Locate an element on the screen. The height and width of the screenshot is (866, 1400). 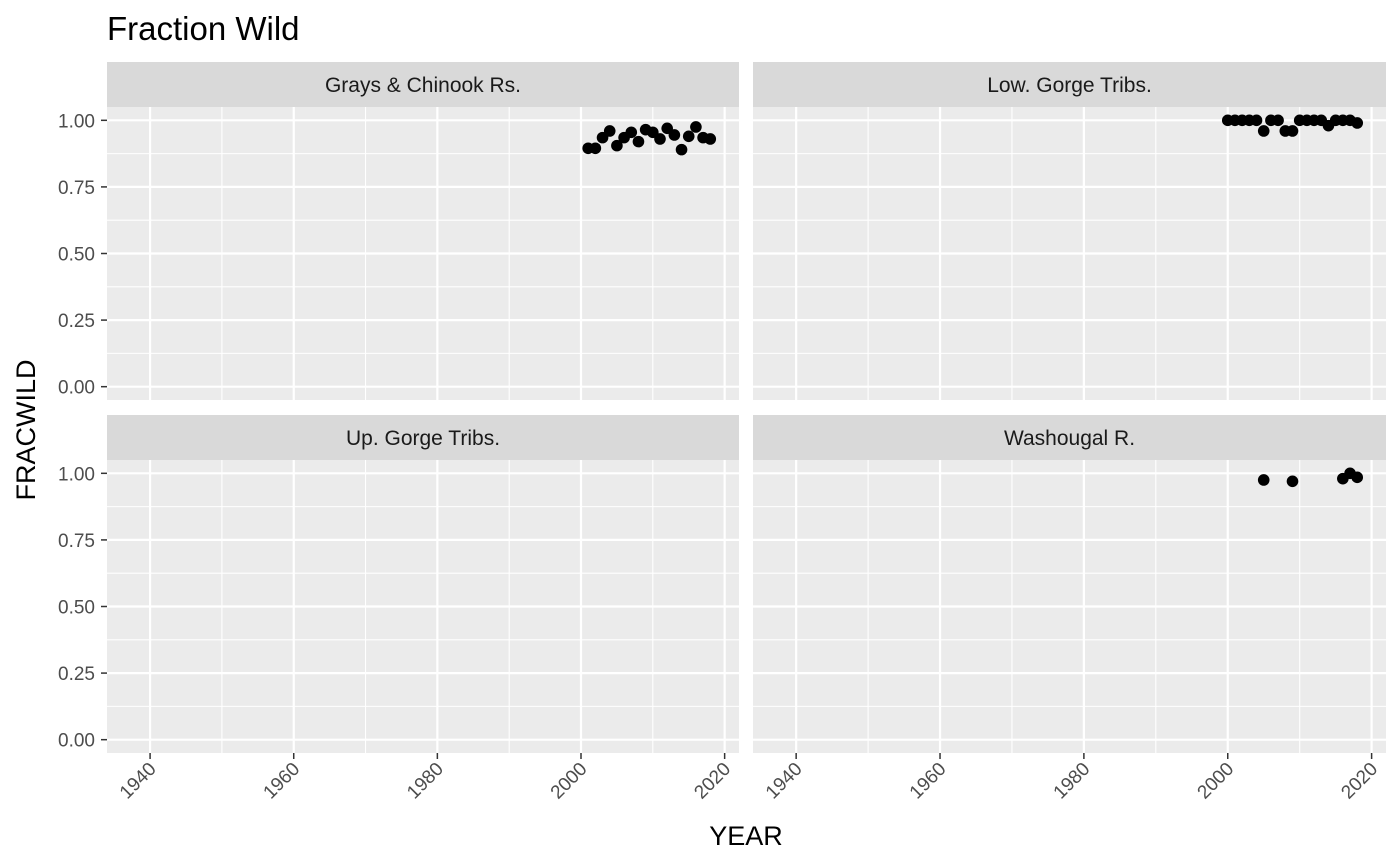
y-axis-title: FRACWILD is located at coordinates (26, 430).